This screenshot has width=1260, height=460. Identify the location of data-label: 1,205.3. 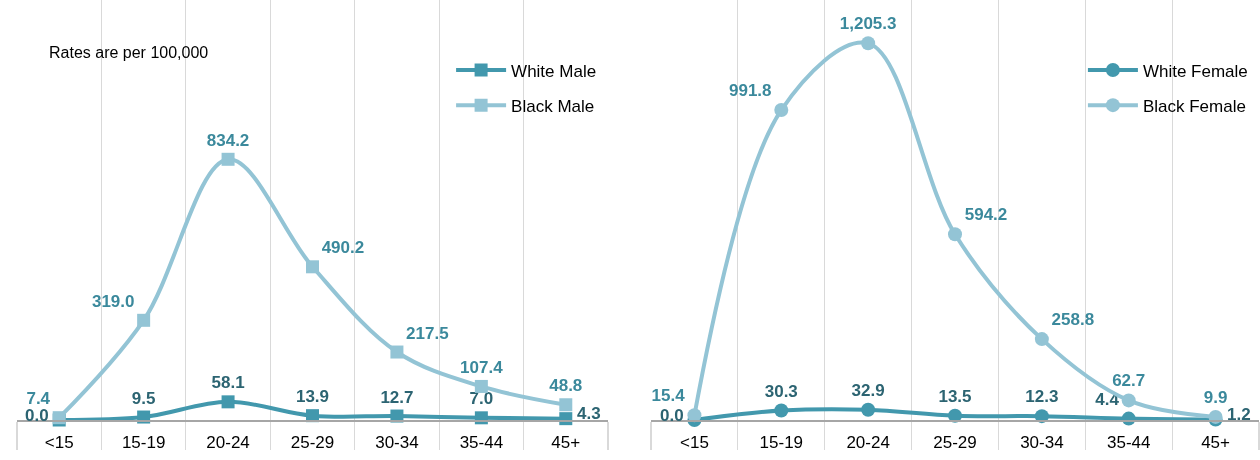
(868, 24).